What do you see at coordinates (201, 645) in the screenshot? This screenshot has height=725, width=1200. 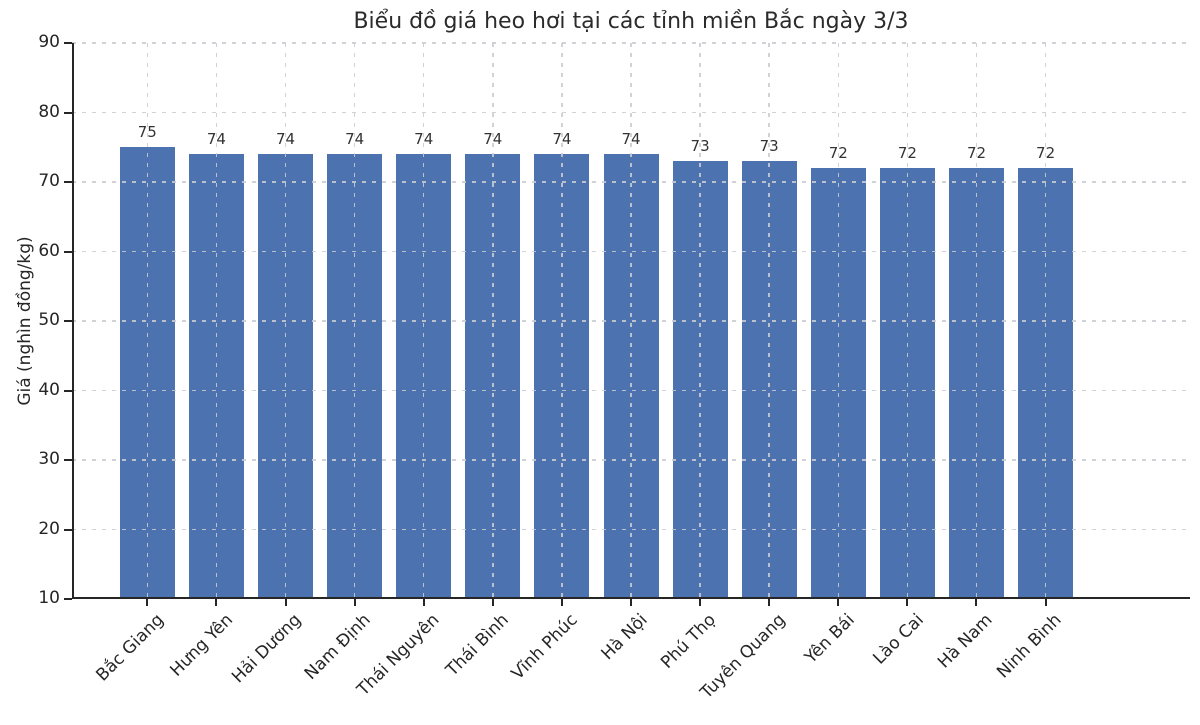 I see `x-tick-label: Hưng Yên` at bounding box center [201, 645].